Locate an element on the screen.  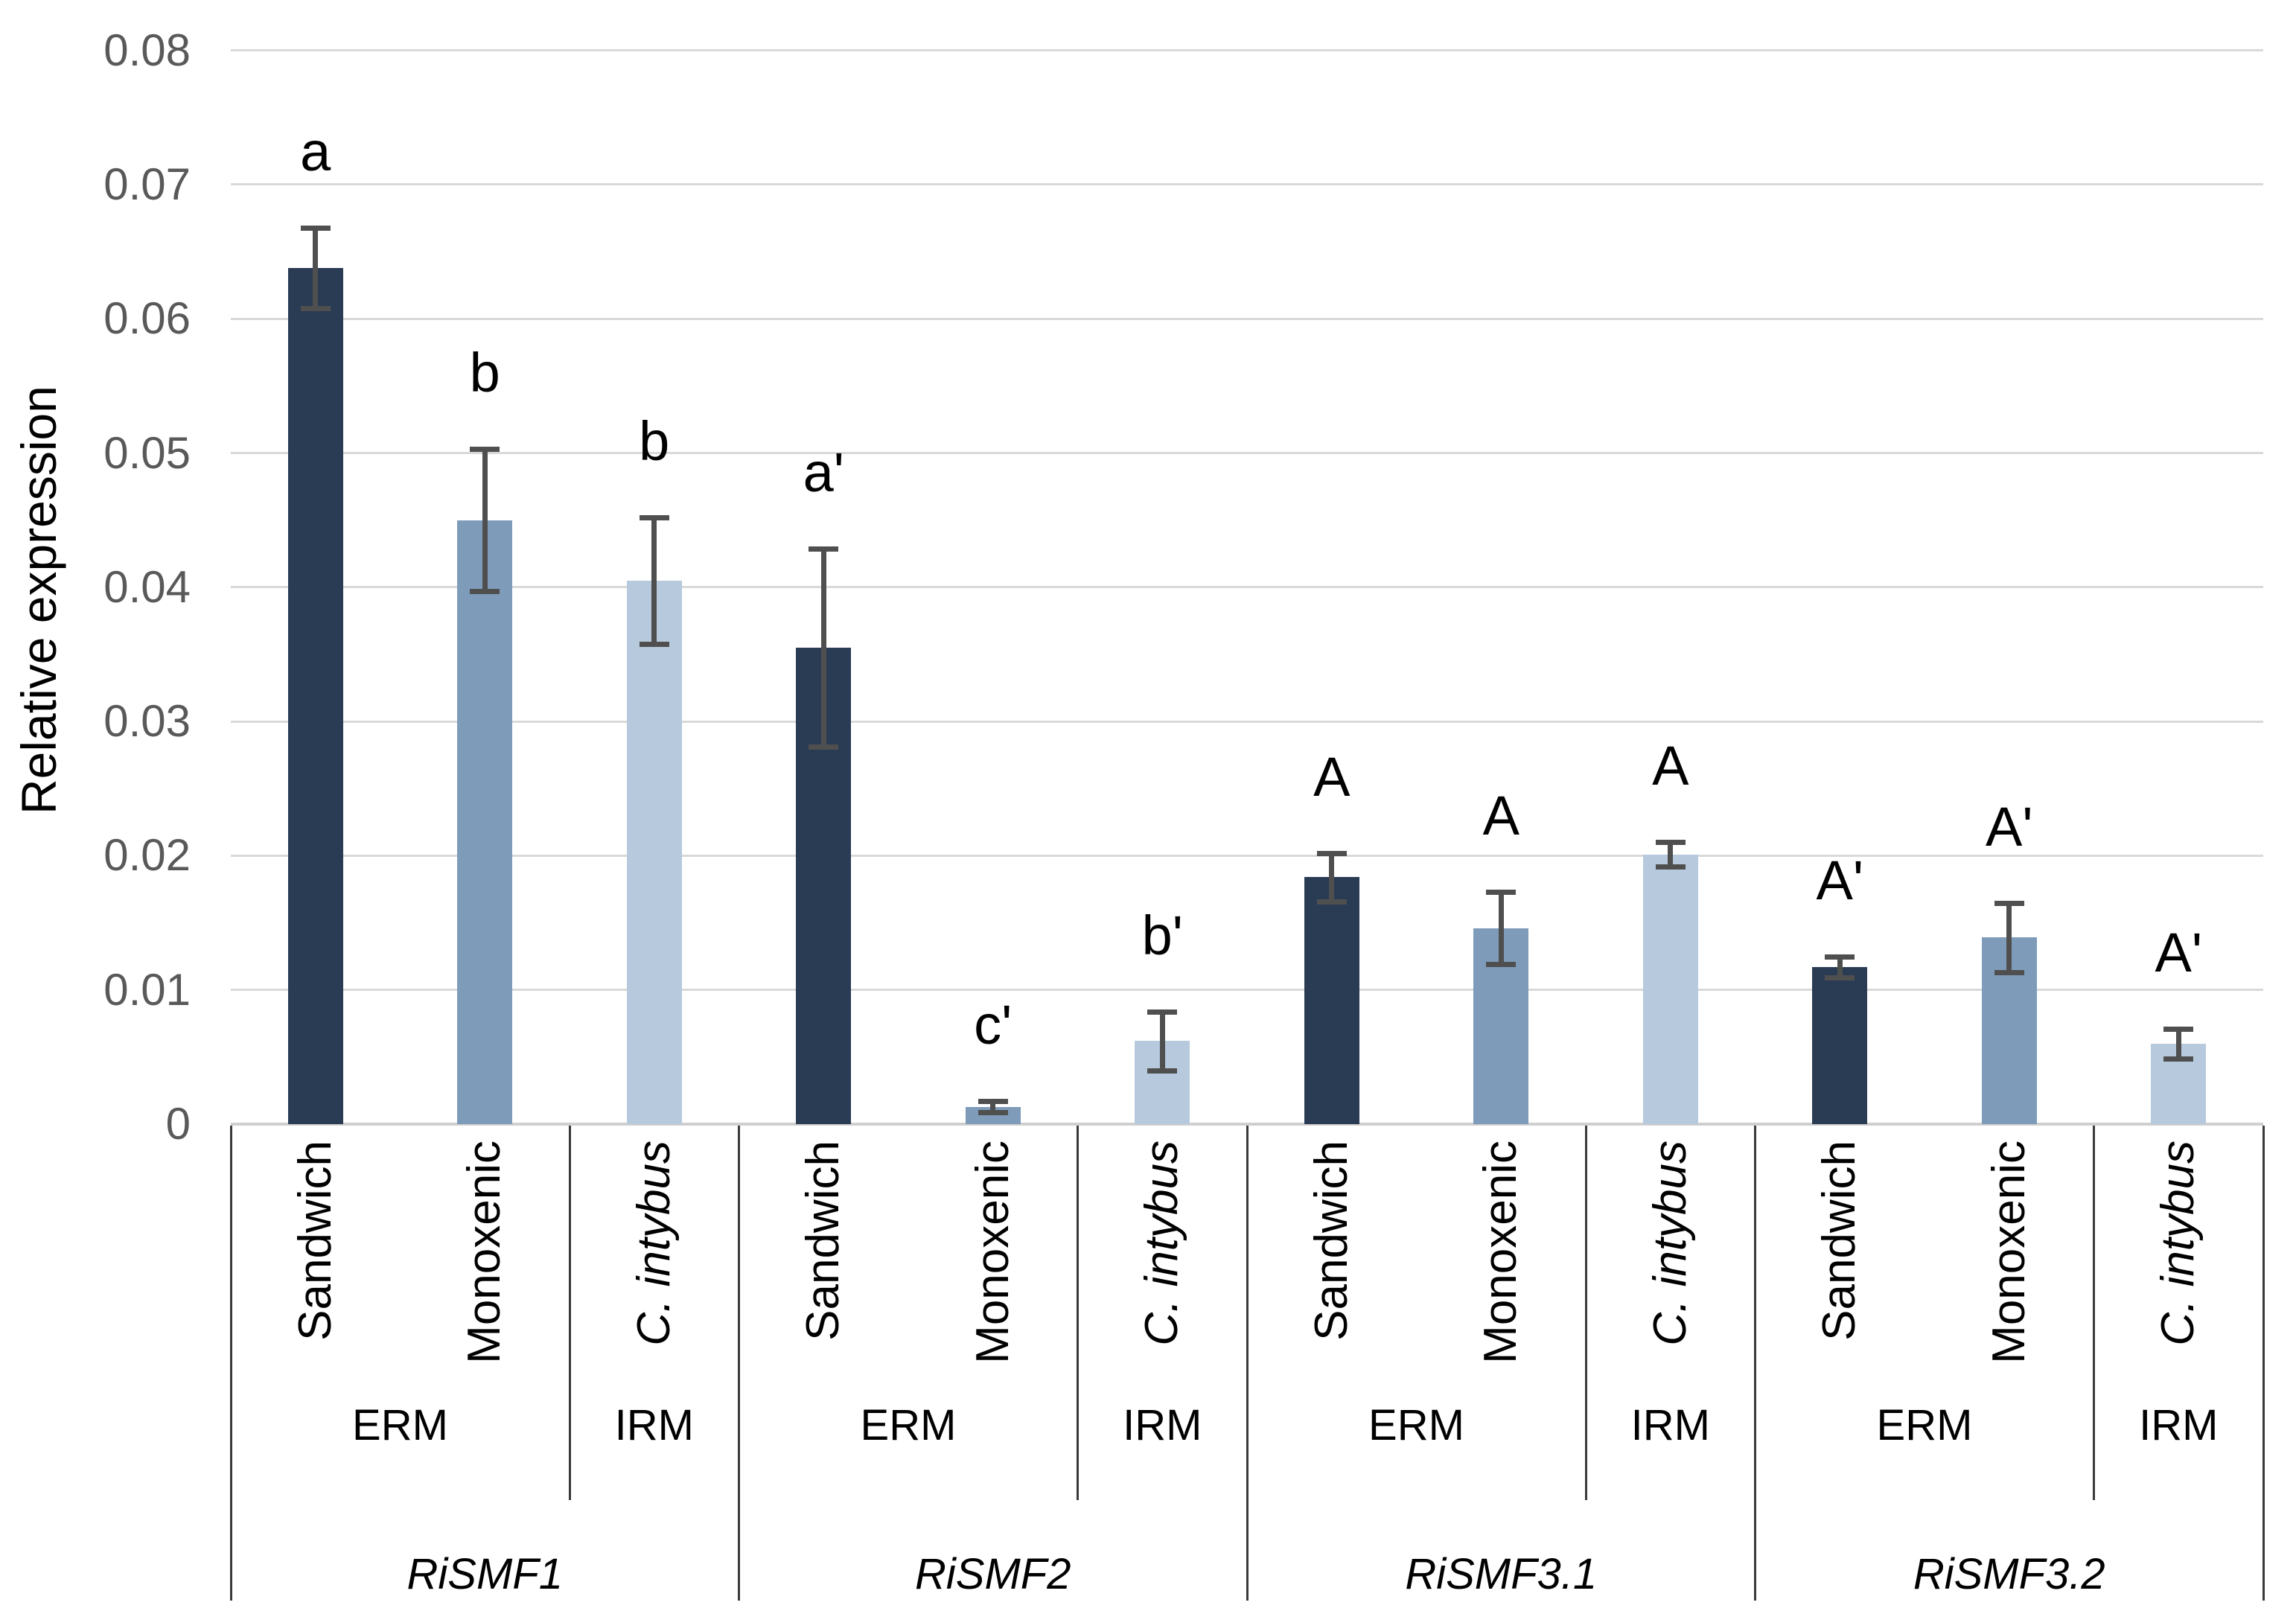
gene-label-RiSMF31: RiSMF3.1 is located at coordinates (1501, 1574).